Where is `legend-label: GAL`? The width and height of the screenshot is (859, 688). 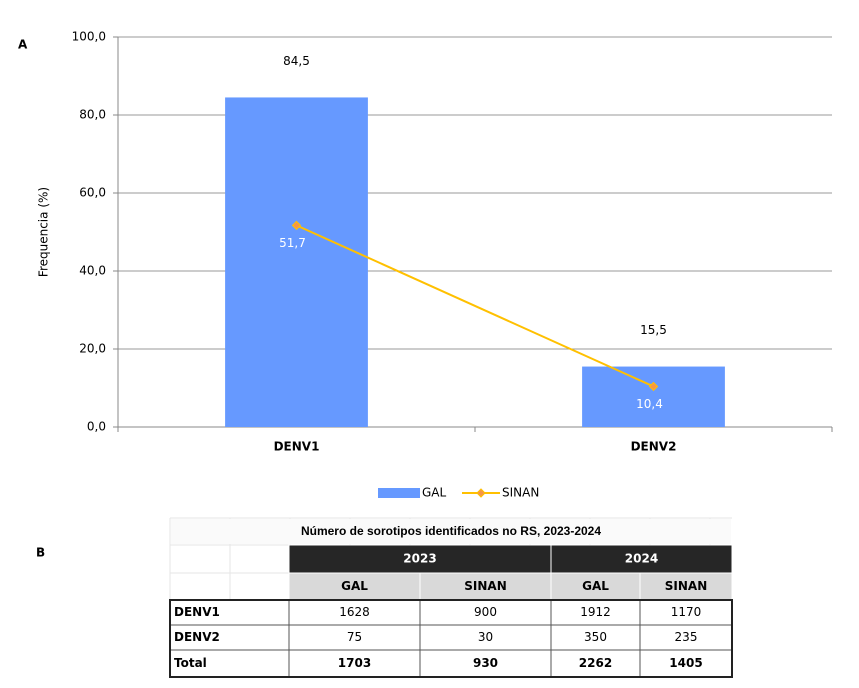 legend-label: GAL is located at coordinates (434, 493).